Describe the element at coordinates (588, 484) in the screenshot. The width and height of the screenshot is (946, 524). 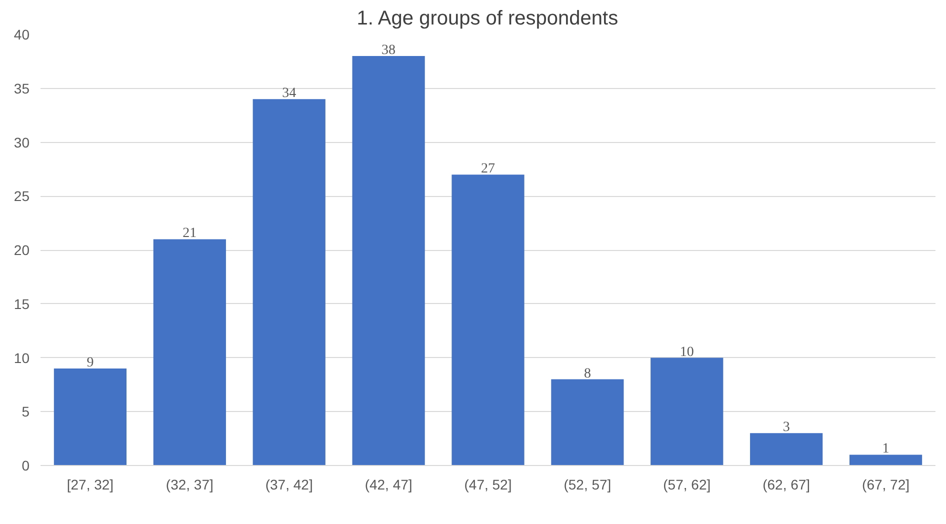
I see `x-tick-label: (52, 57]` at that location.